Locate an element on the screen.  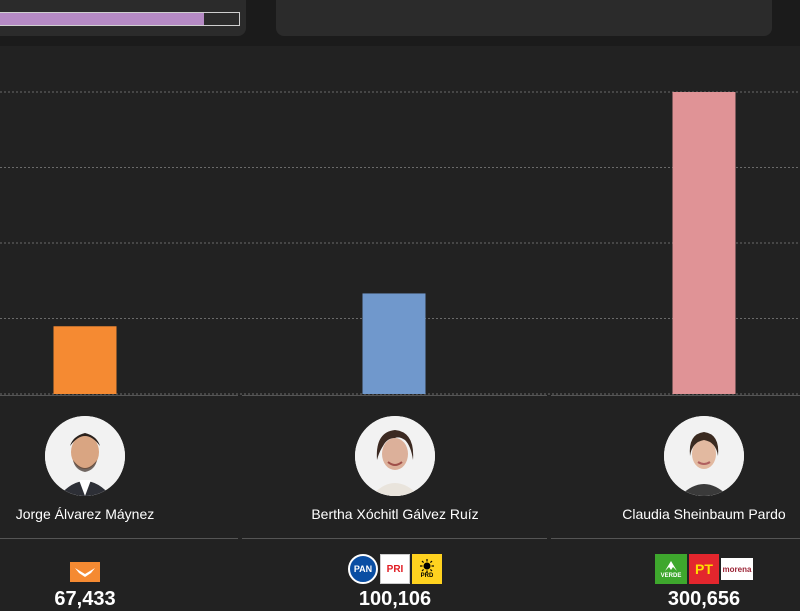
votes-block-1: 67,433 is located at coordinates (102, 575).